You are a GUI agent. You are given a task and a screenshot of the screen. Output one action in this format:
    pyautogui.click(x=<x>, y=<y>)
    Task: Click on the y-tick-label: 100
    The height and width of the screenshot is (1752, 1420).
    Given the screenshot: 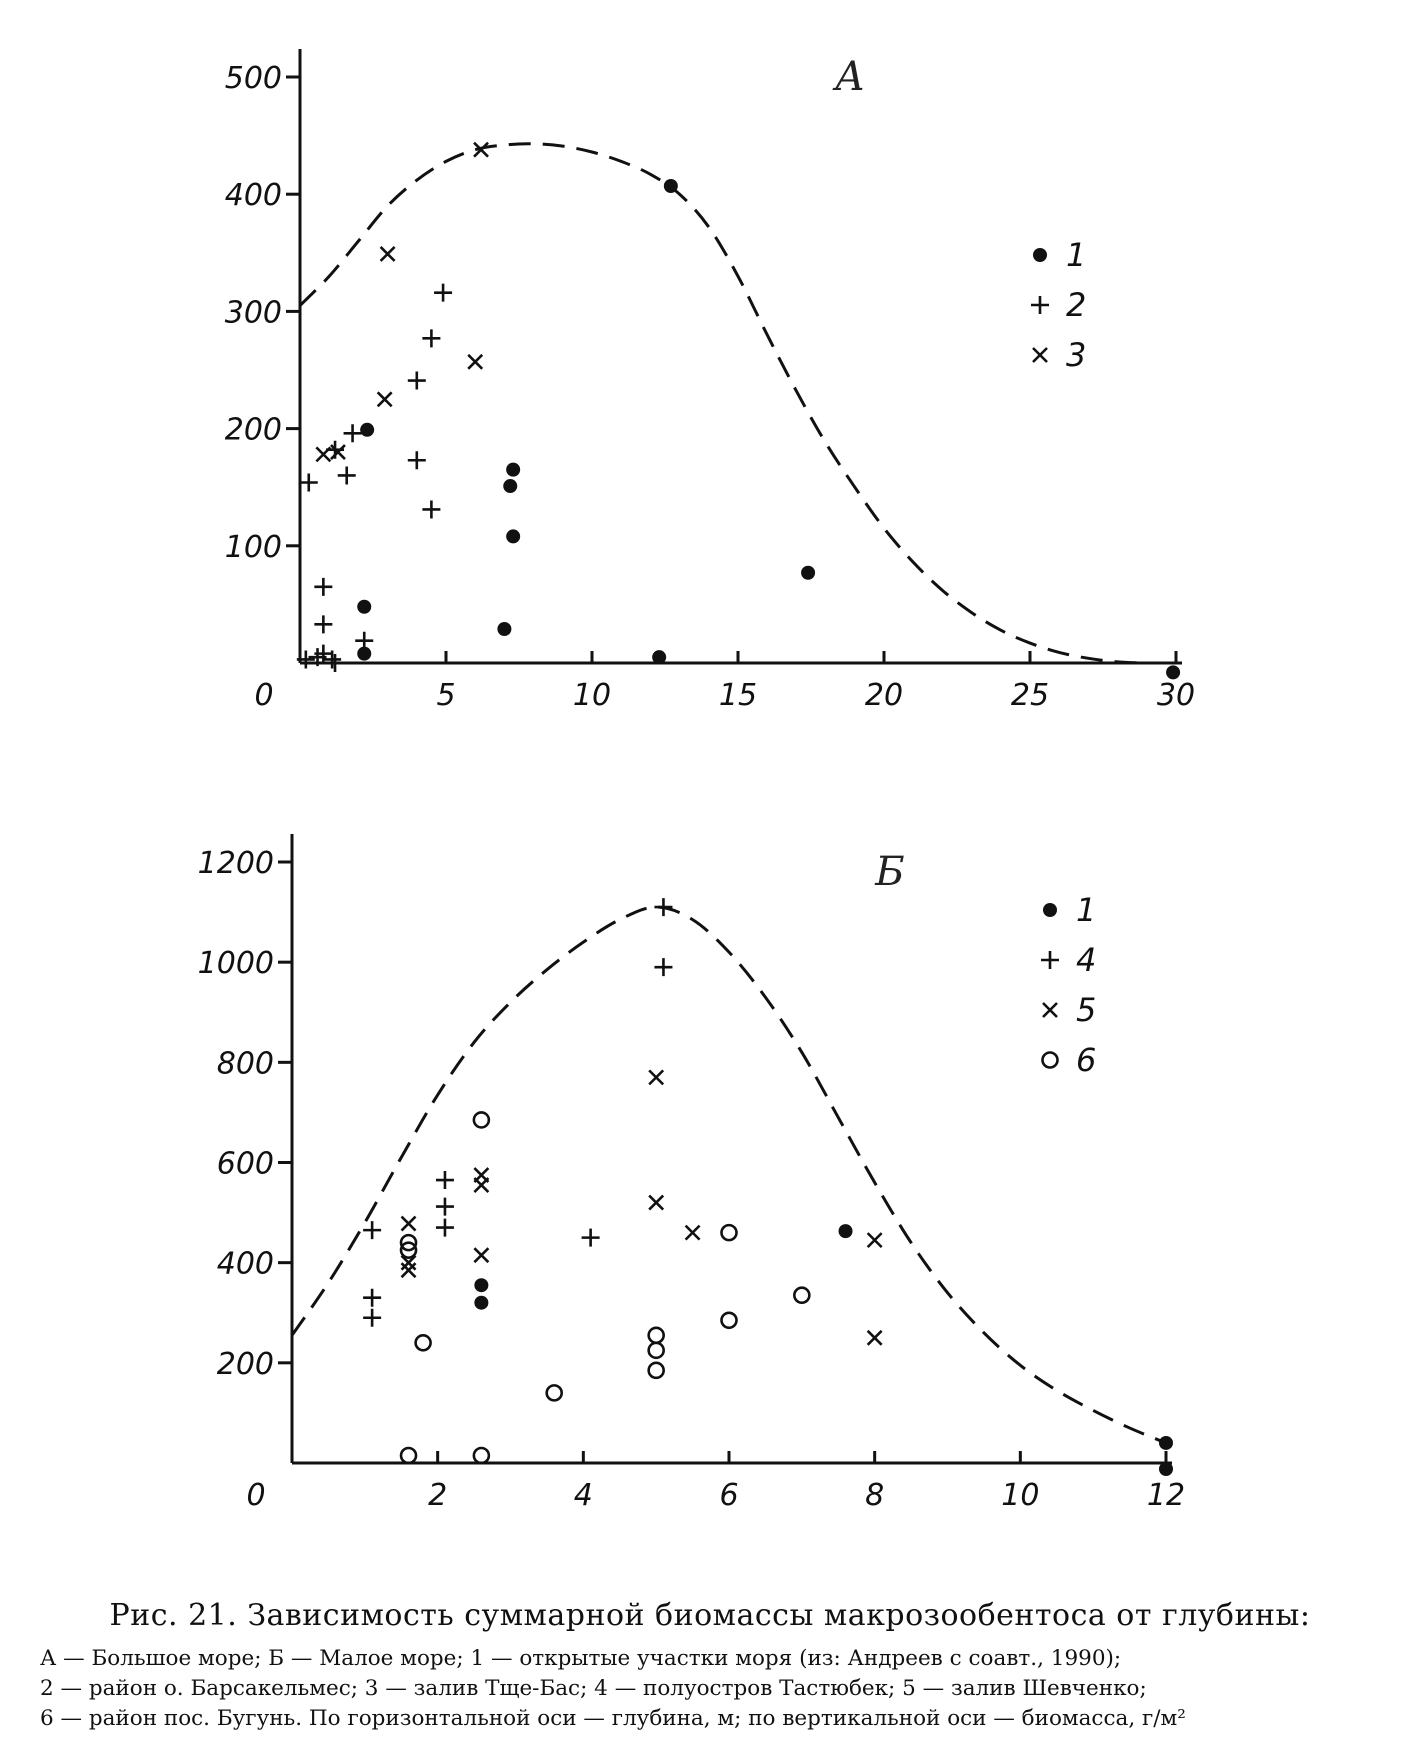 What is the action you would take?
    pyautogui.click(x=253, y=547)
    